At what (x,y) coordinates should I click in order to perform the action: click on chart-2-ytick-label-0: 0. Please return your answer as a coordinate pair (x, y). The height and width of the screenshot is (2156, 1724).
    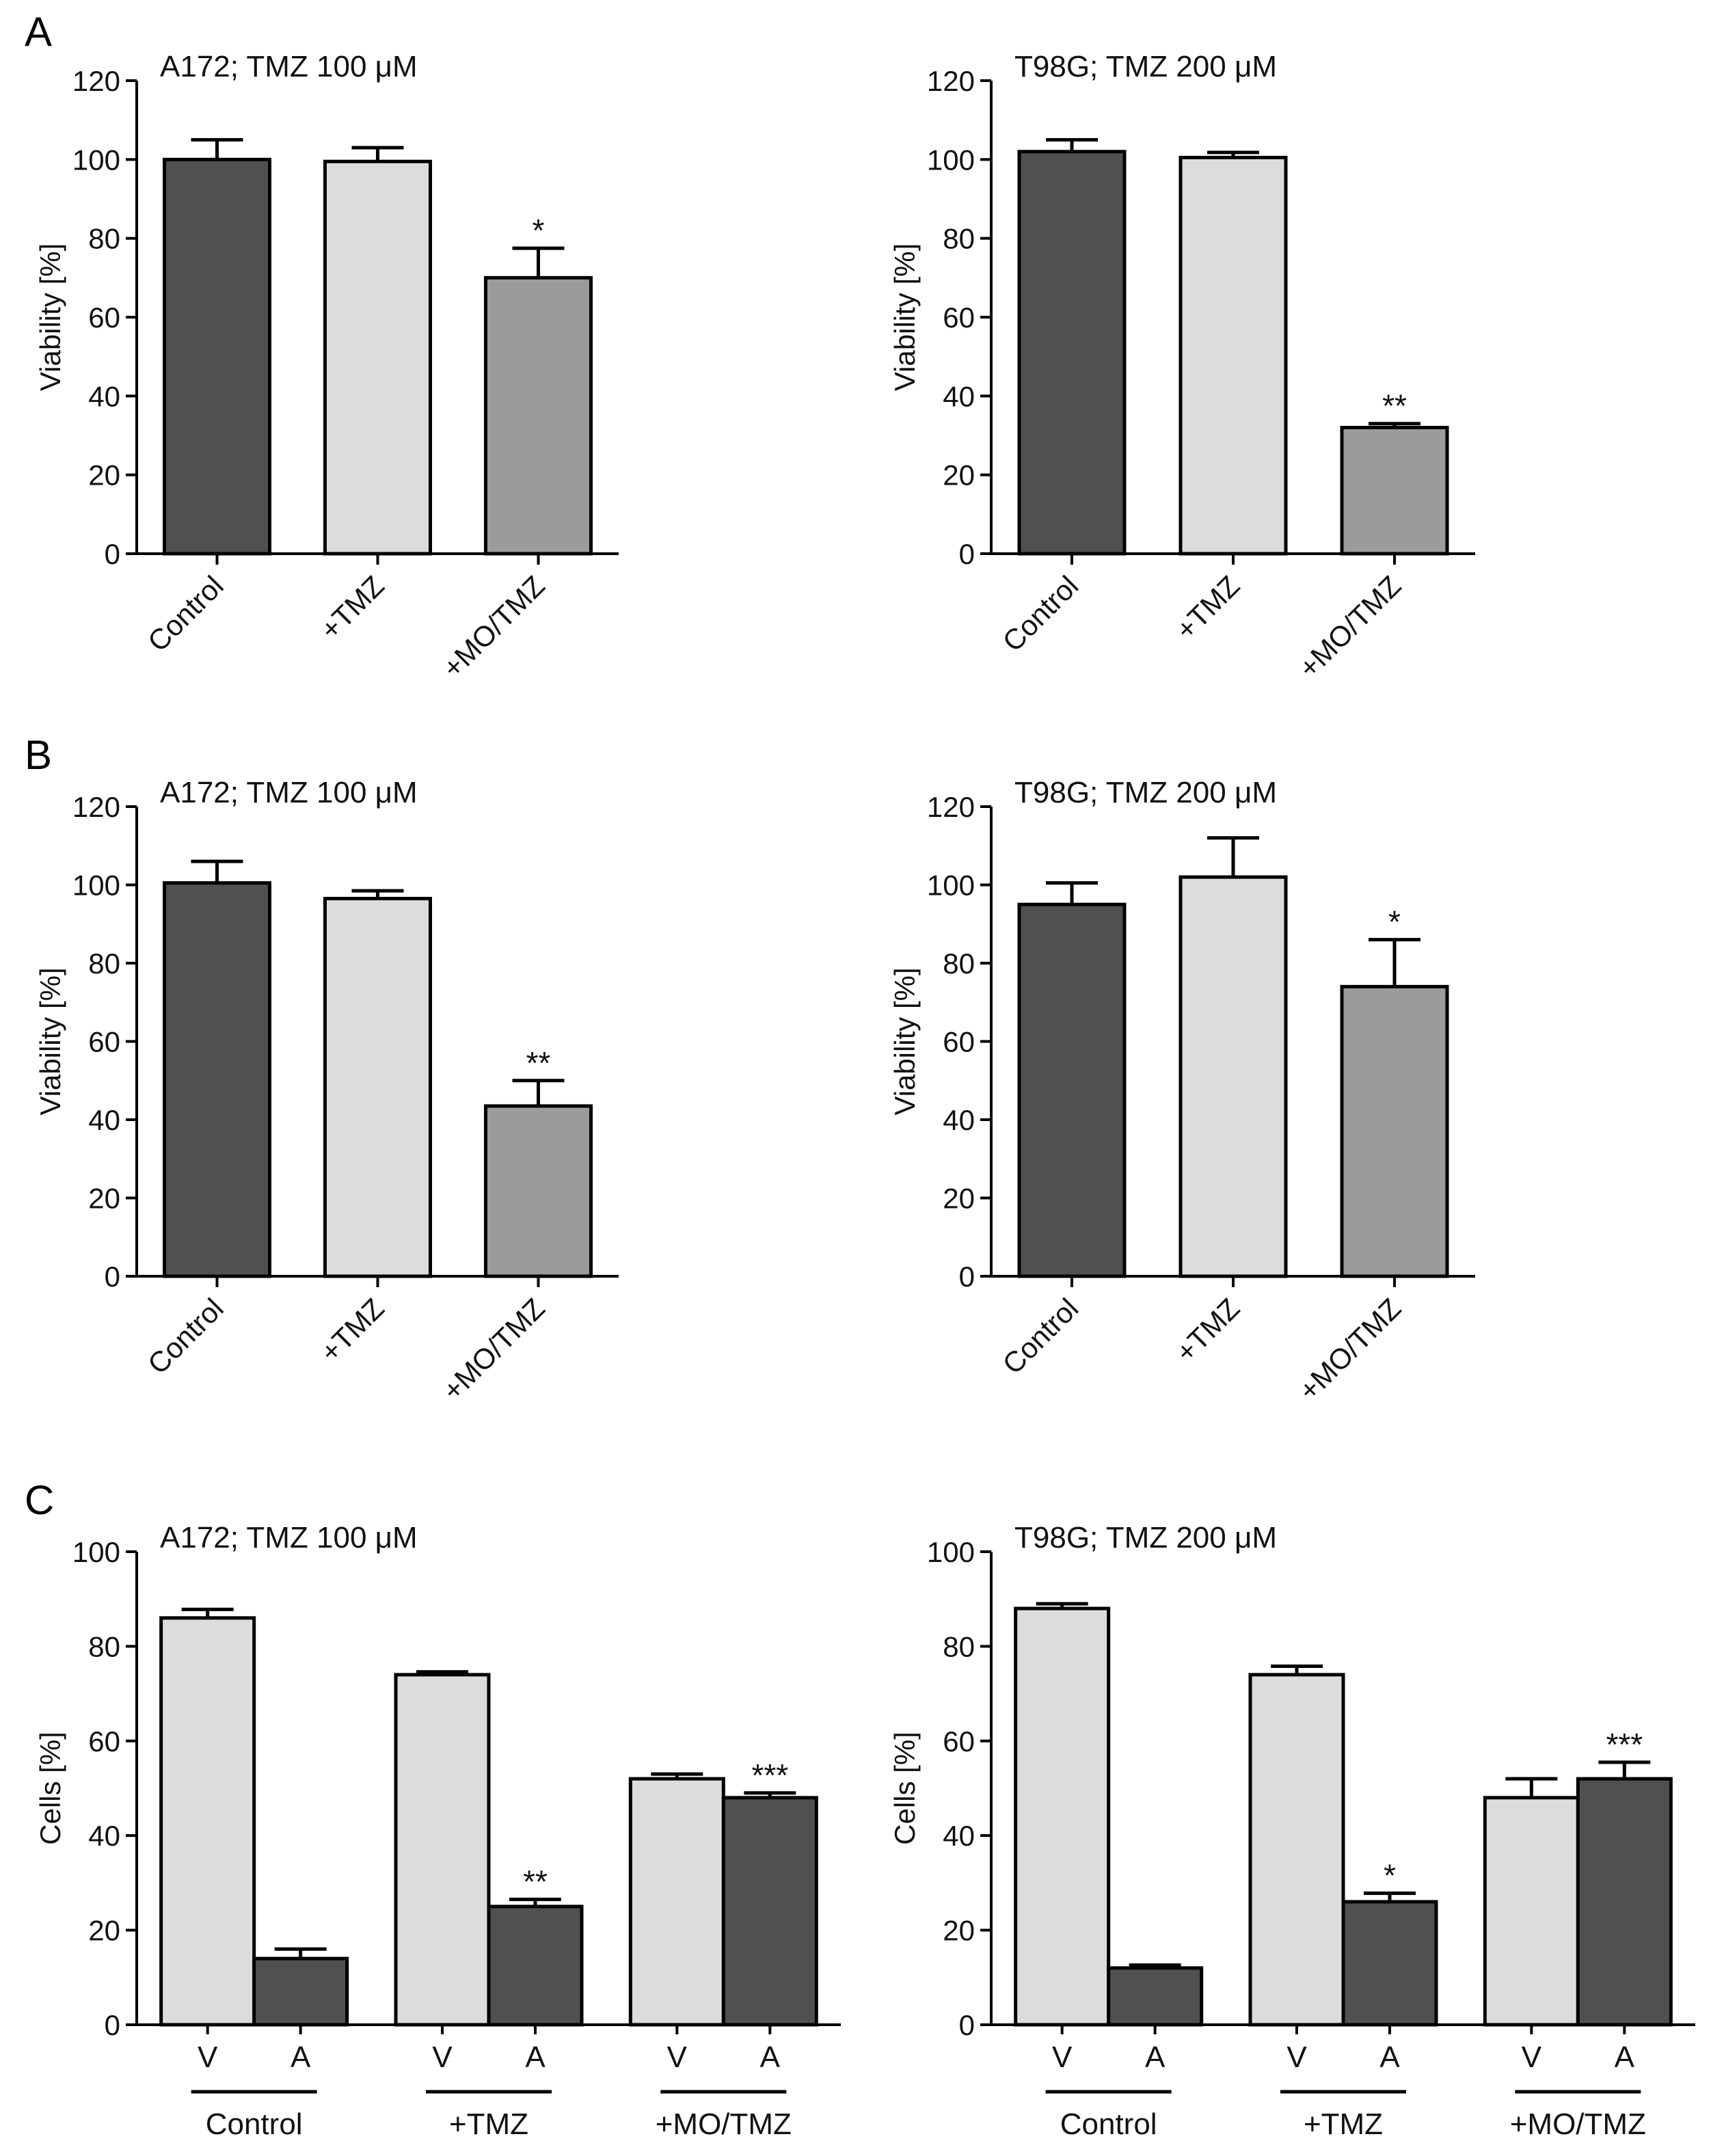
    Looking at the image, I should click on (112, 1277).